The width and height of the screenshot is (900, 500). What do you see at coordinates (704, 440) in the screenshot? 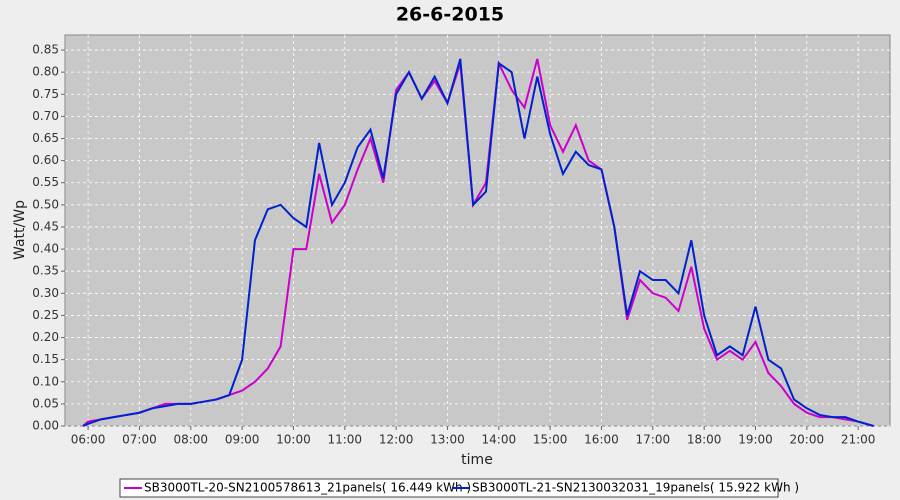
I see `x-tick-label: 18:00` at bounding box center [704, 440].